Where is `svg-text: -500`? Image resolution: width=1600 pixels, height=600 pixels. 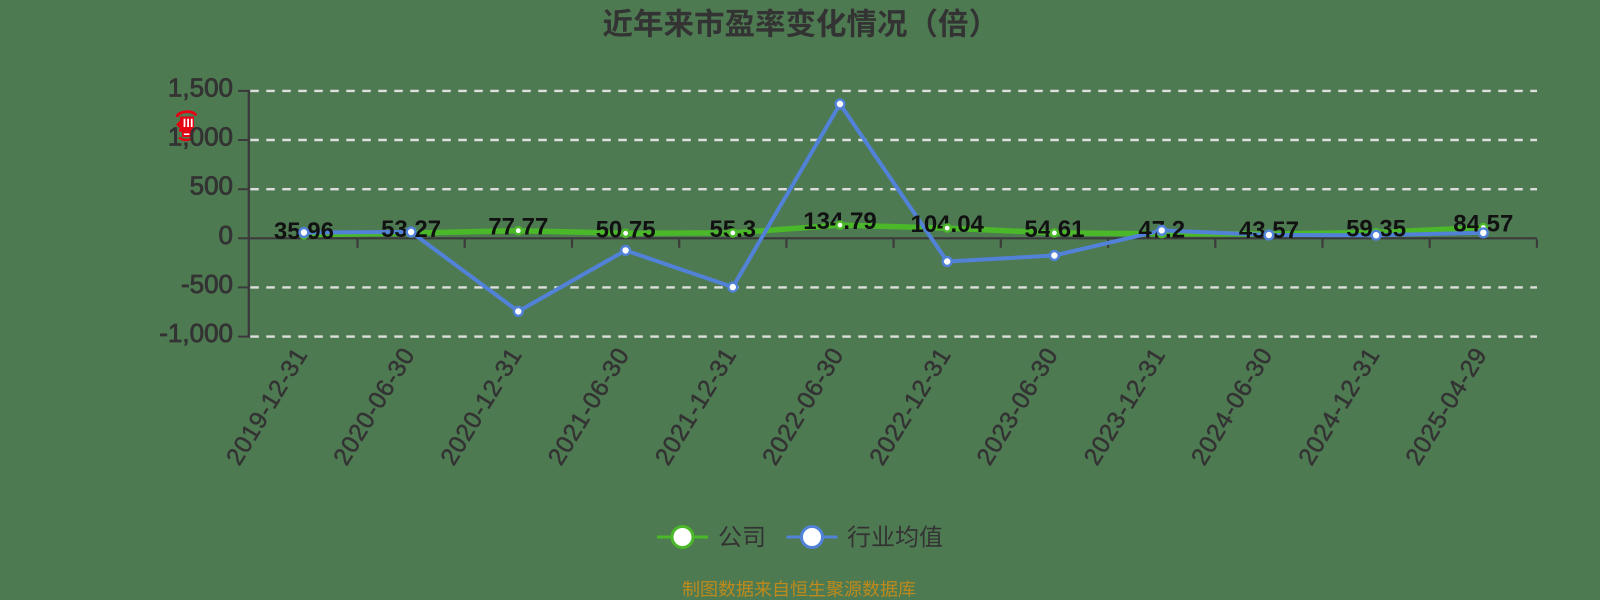 svg-text: -500 is located at coordinates (207, 284).